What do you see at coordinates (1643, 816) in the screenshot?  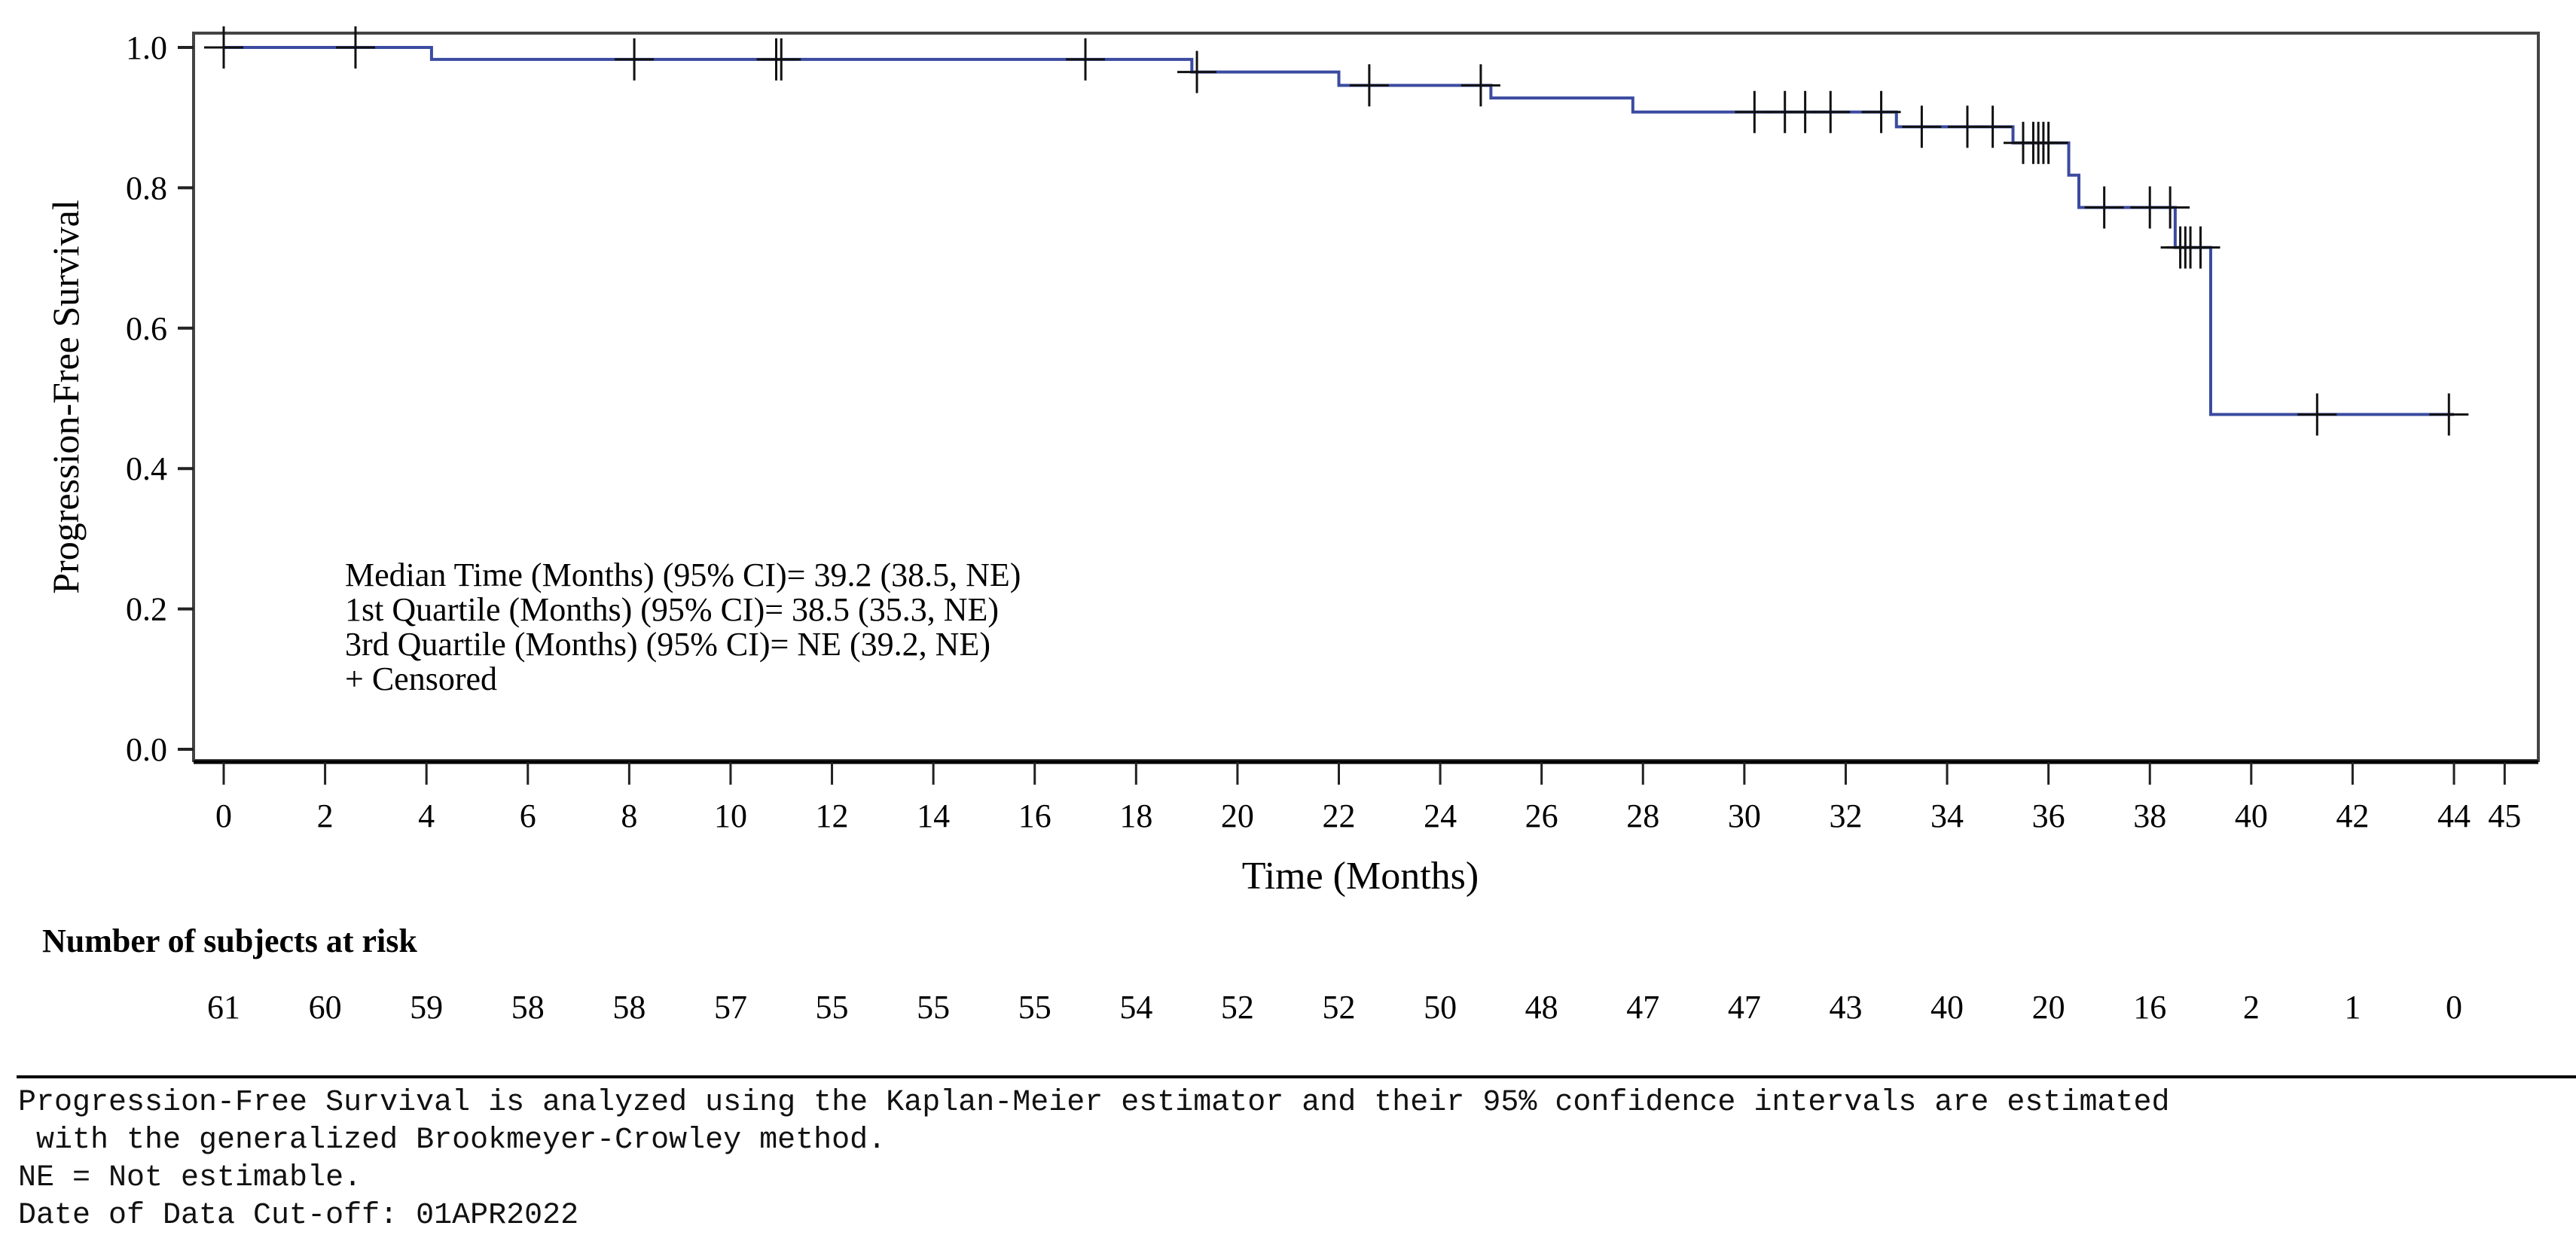 I see `x-tick-label: 28` at bounding box center [1643, 816].